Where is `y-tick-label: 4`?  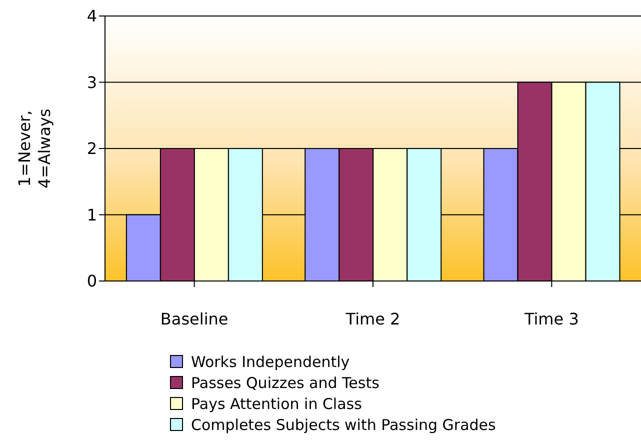 y-tick-label: 4 is located at coordinates (91, 16).